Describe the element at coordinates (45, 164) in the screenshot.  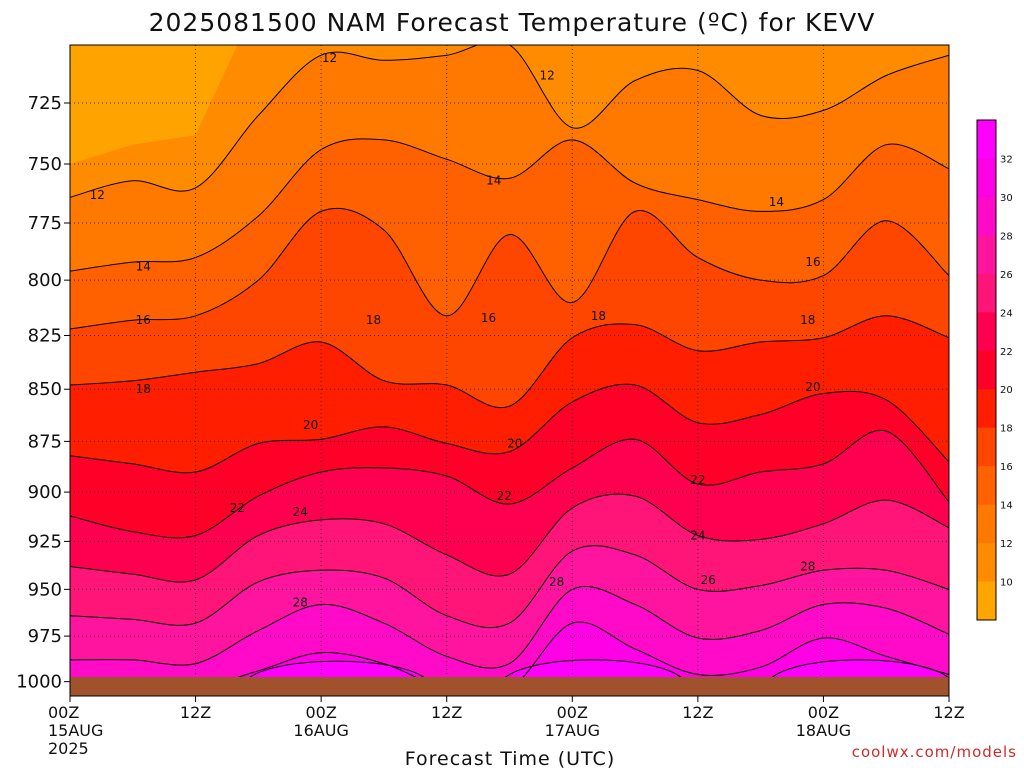
I see `y-tick-label: 750` at that location.